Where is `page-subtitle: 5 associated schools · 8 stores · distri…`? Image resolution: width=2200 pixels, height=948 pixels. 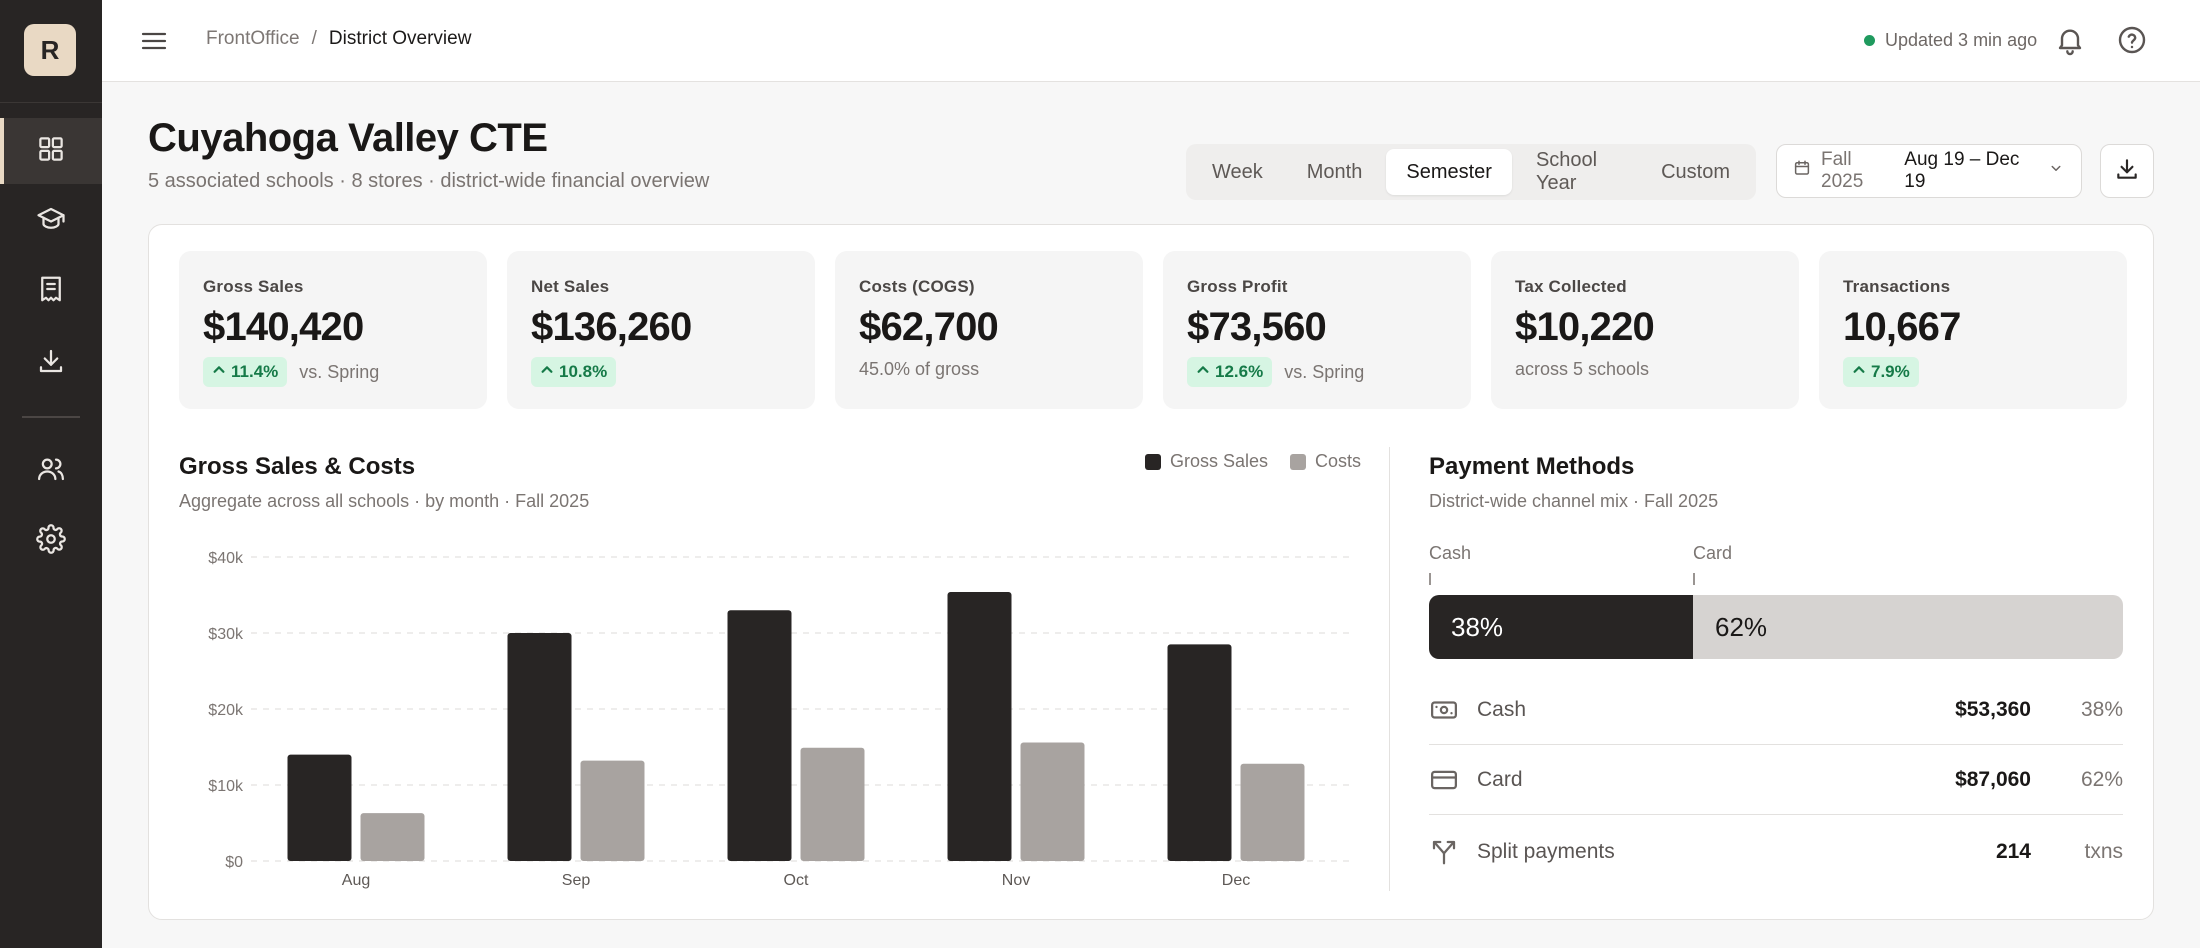
page-subtitle: 5 associated schools · 8 stores · distri… is located at coordinates (429, 181).